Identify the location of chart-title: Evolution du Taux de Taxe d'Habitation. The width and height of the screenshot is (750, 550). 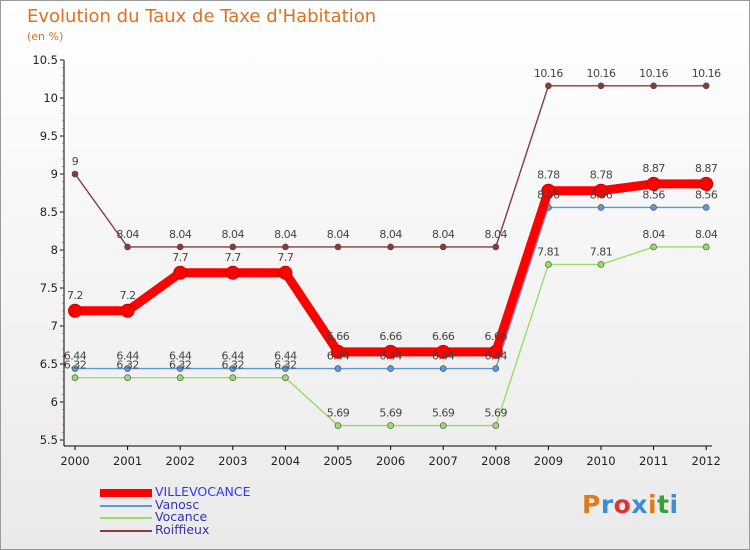
(202, 16).